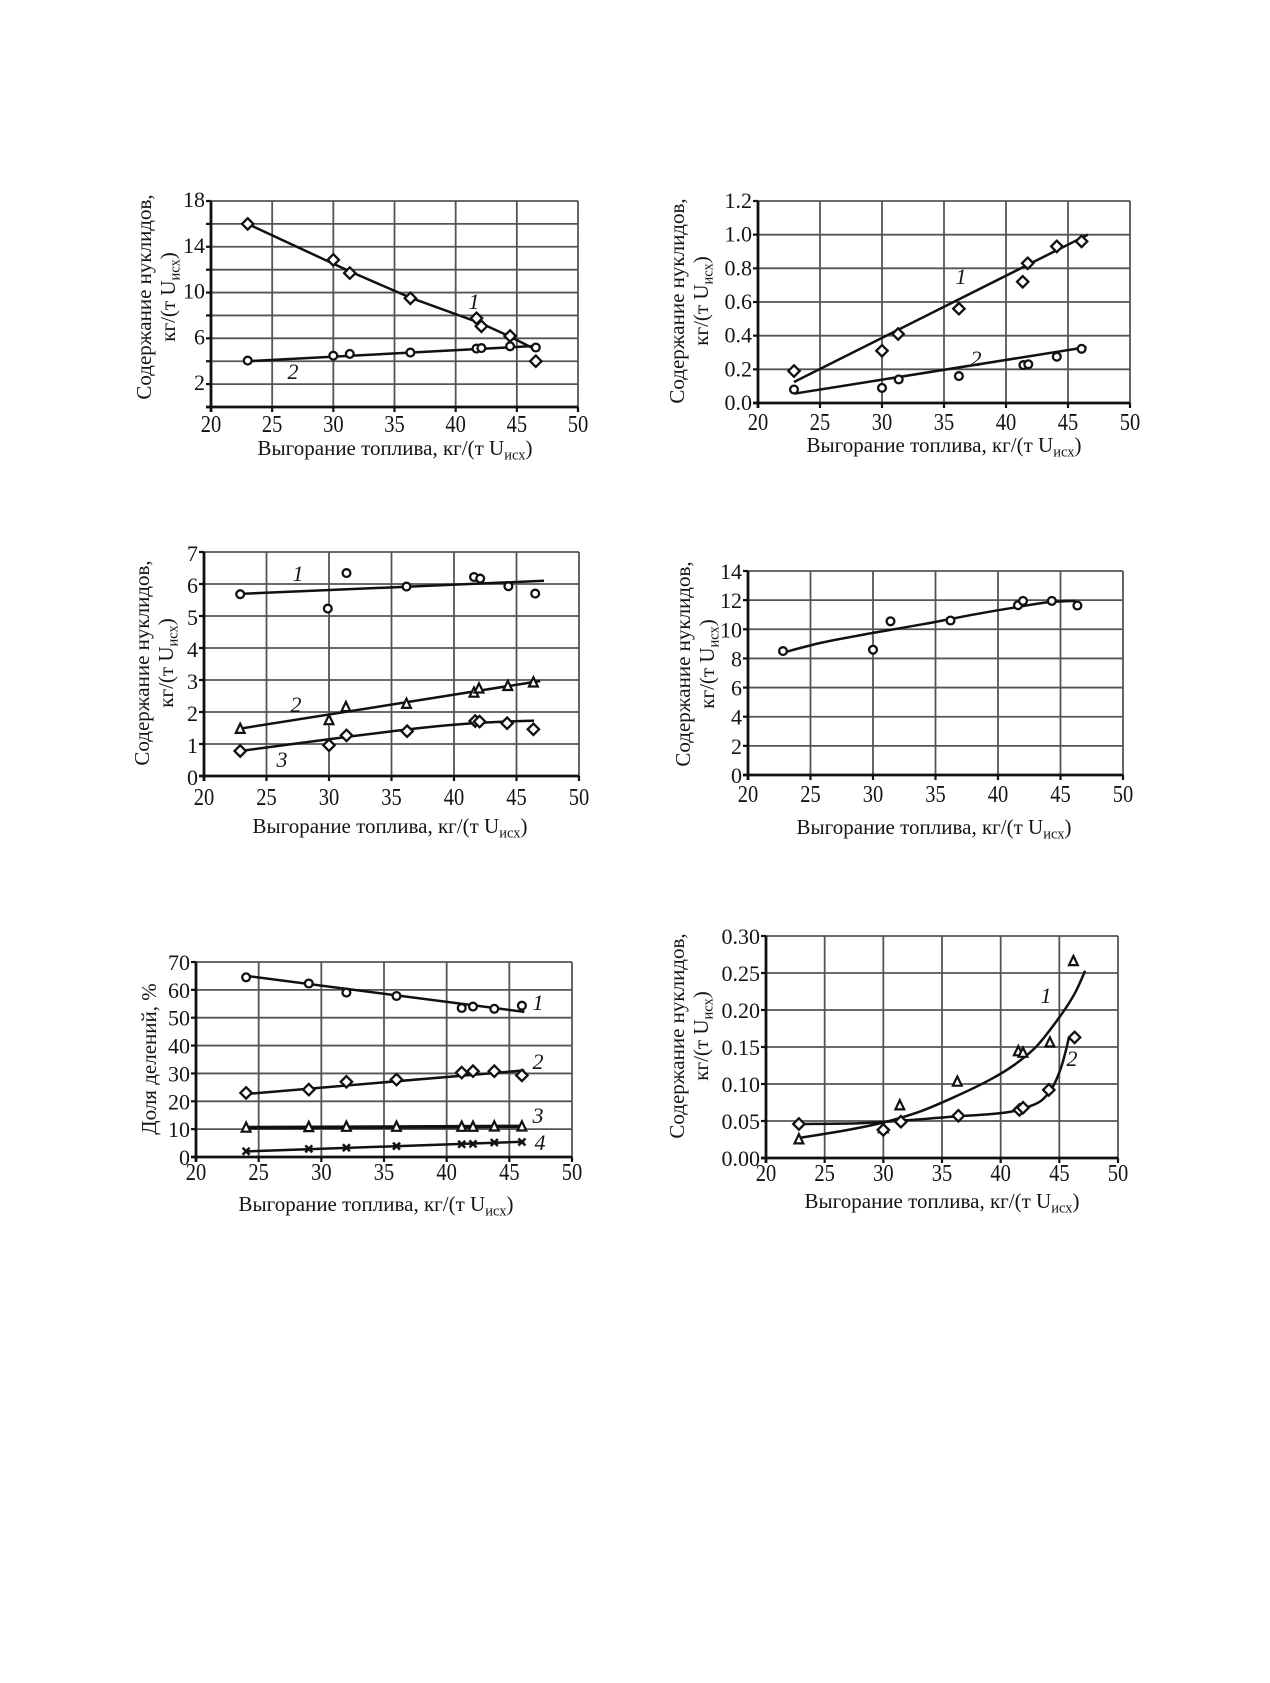 The height and width of the screenshot is (1683, 1270). What do you see at coordinates (149, 1058) in the screenshot?
I see `svg-text: Доля делений, %` at bounding box center [149, 1058].